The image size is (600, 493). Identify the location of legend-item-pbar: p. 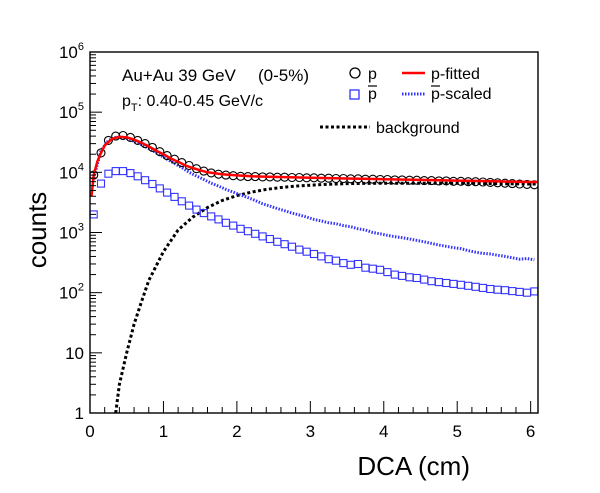
(363, 94).